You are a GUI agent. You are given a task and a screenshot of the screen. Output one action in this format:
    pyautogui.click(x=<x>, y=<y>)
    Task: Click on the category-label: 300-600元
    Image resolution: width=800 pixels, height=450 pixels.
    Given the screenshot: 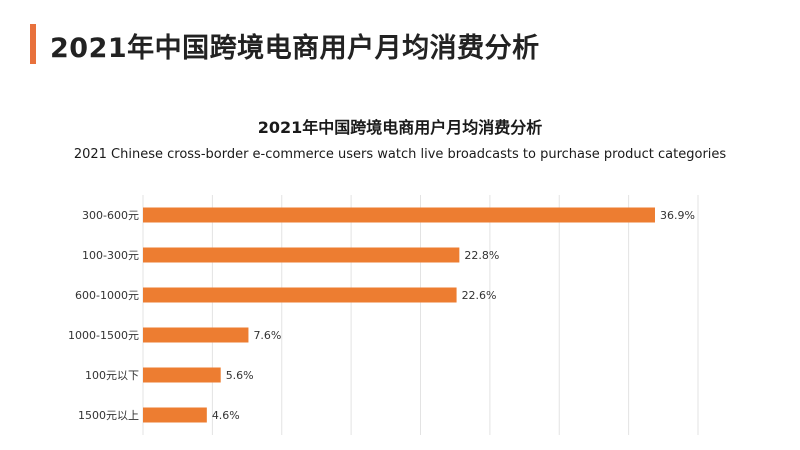 What is the action you would take?
    pyautogui.click(x=110, y=215)
    